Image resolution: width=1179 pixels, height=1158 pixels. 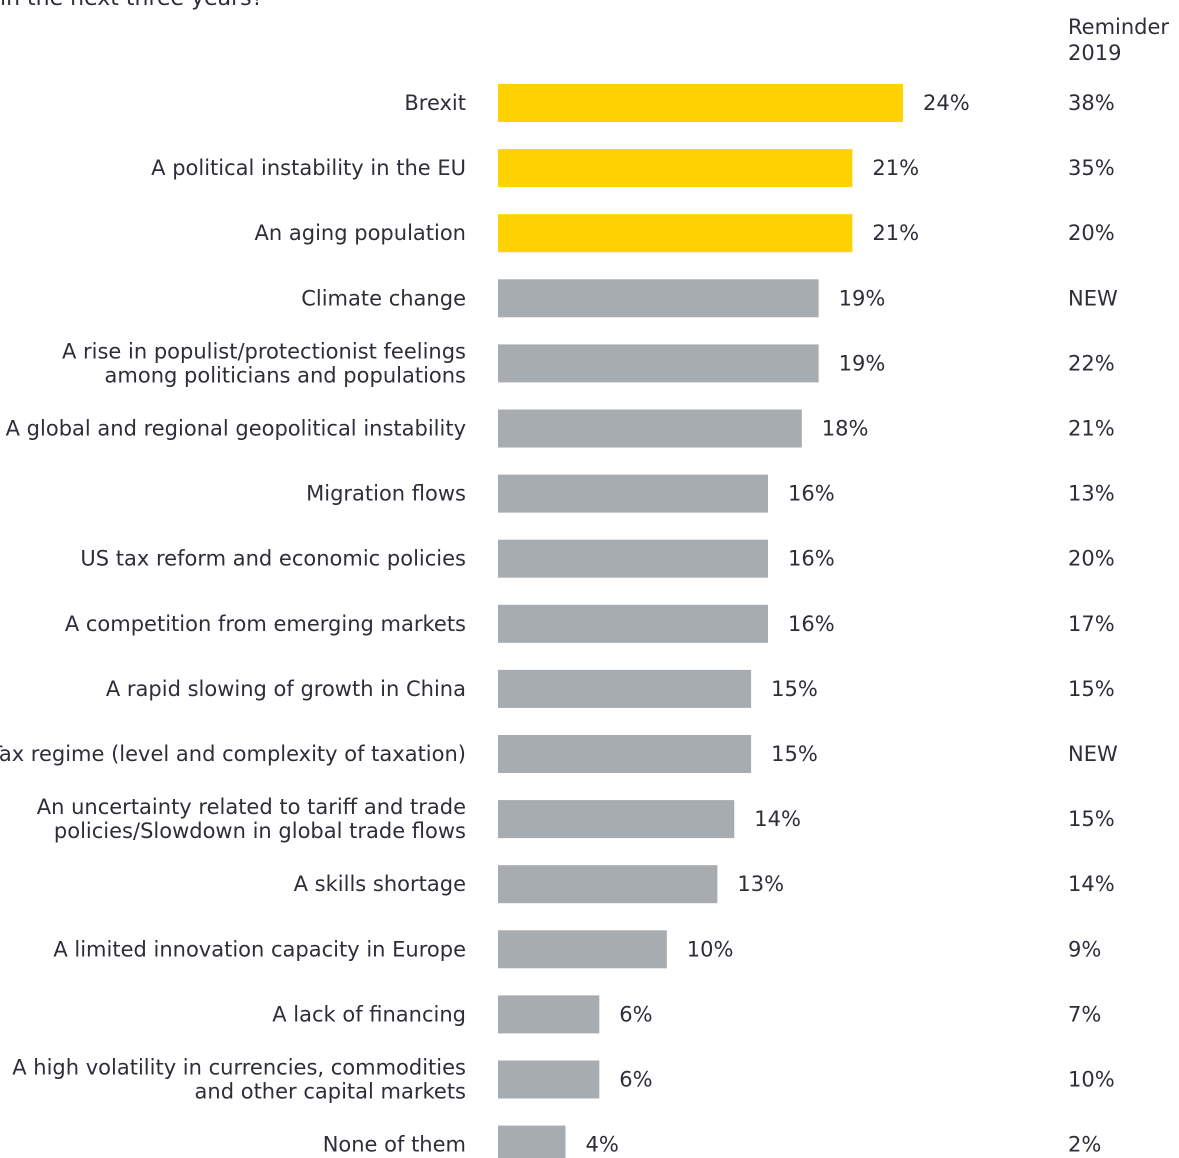 What do you see at coordinates (811, 494) in the screenshot?
I see `value-label-6: 16%` at bounding box center [811, 494].